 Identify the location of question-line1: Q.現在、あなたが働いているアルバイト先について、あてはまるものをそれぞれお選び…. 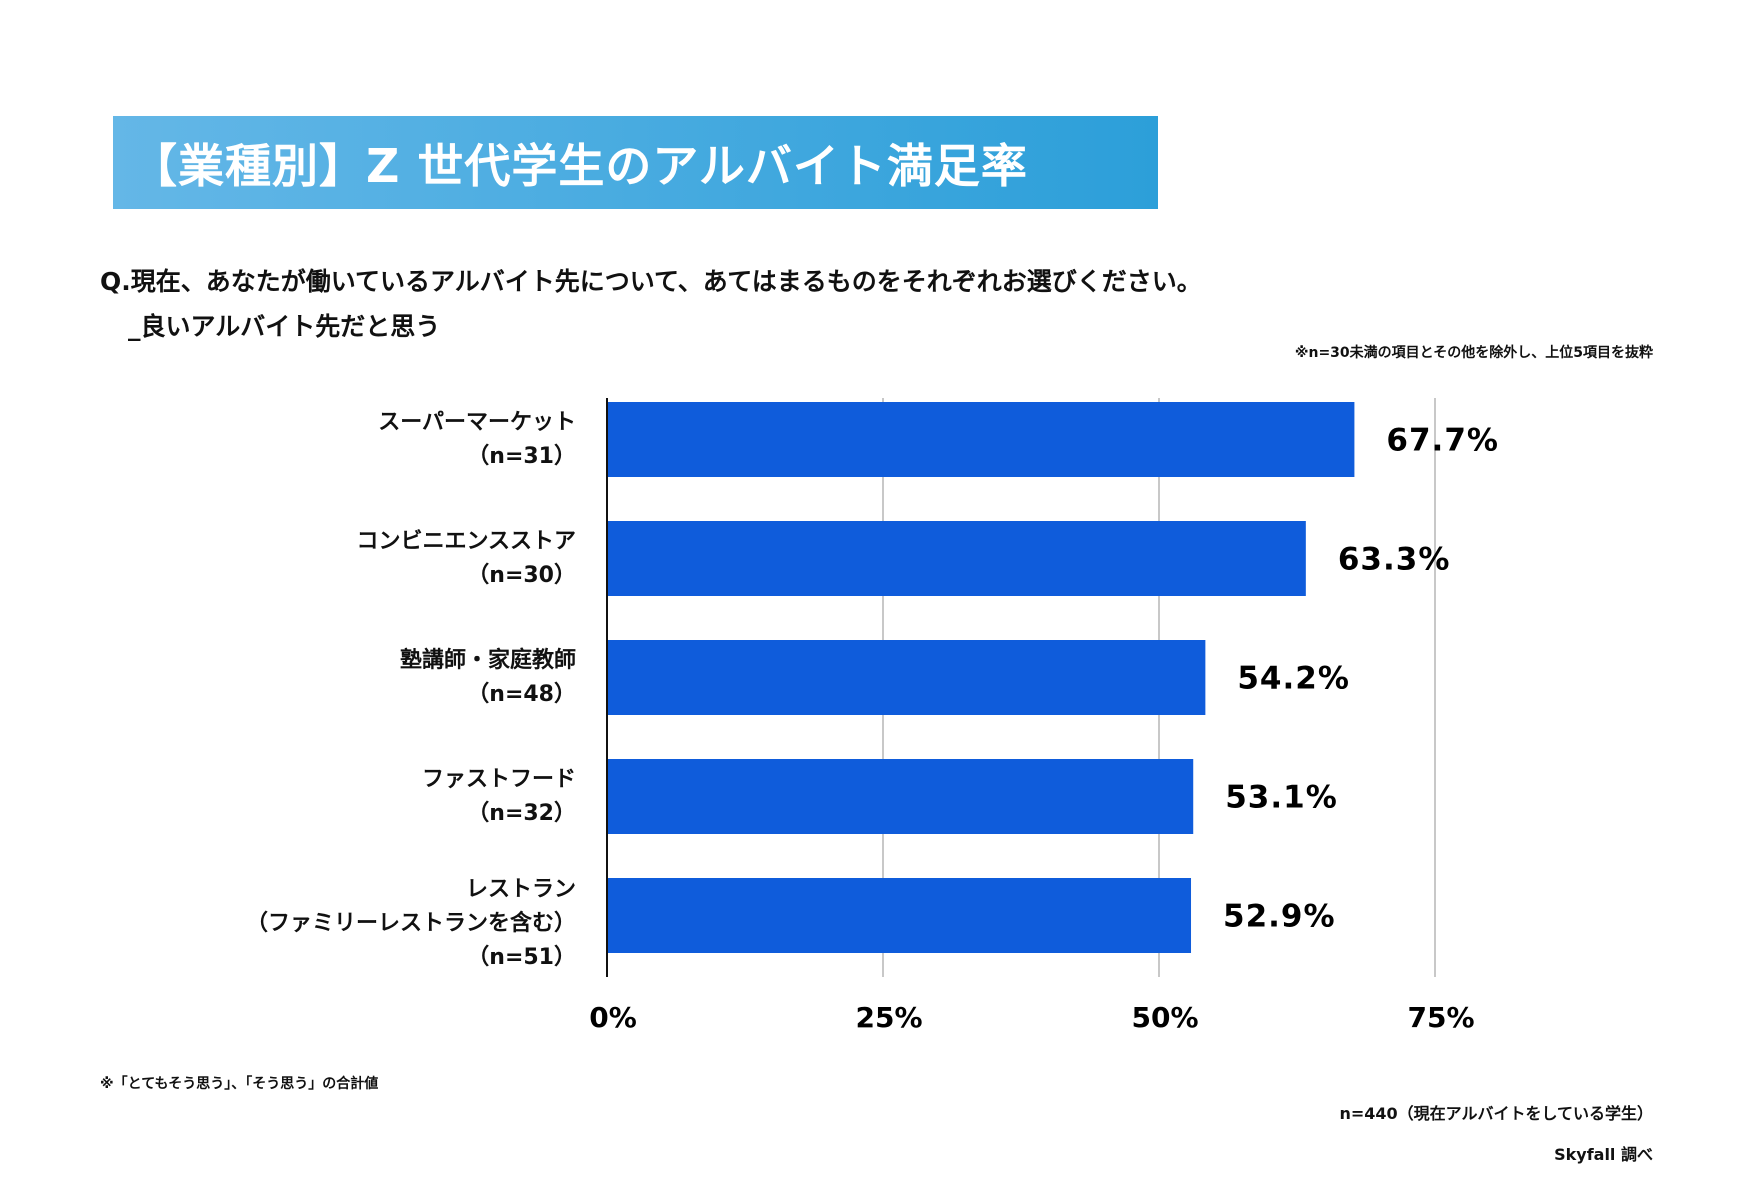
(651, 281).